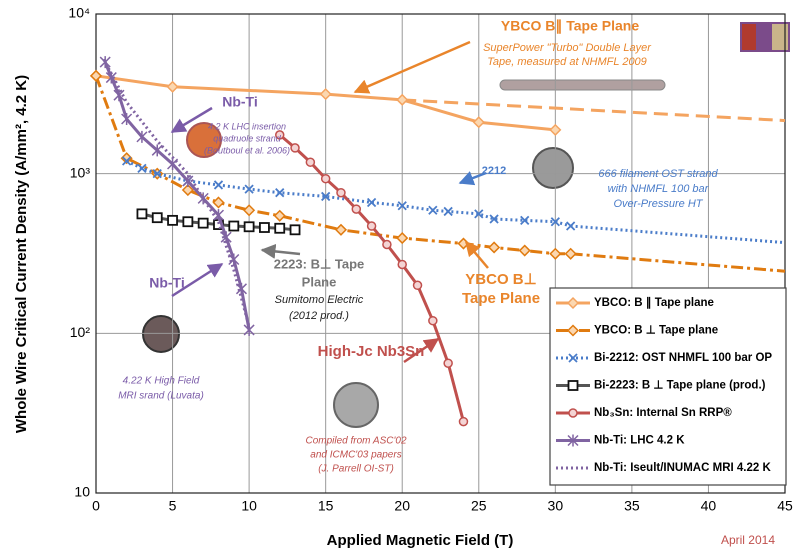  What do you see at coordinates (494, 171) in the screenshot?
I see `annotation: 2212` at bounding box center [494, 171].